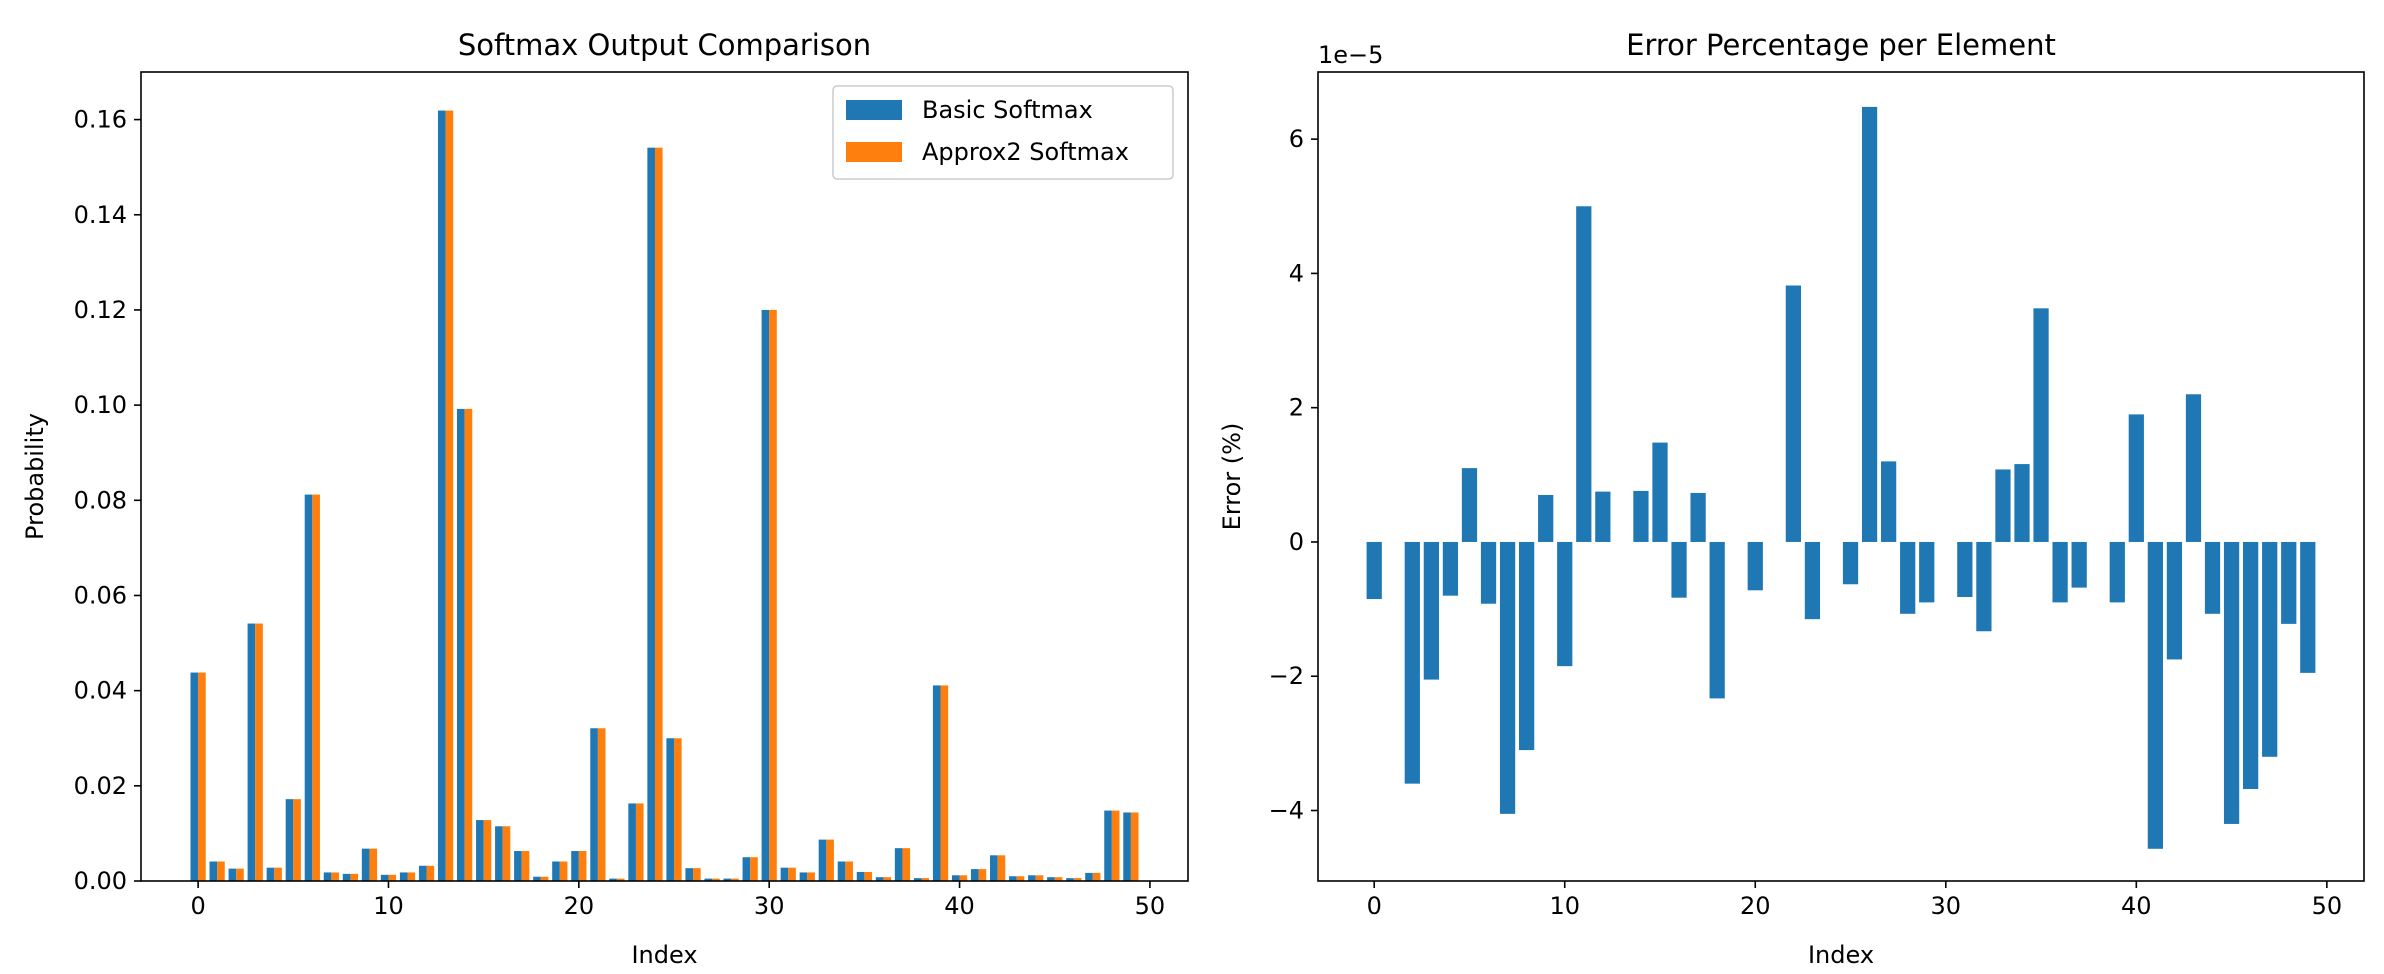 This screenshot has height=974, width=2384. Describe the element at coordinates (197, 906) in the screenshot. I see `softmax-x-tick-label-0: 0` at that location.